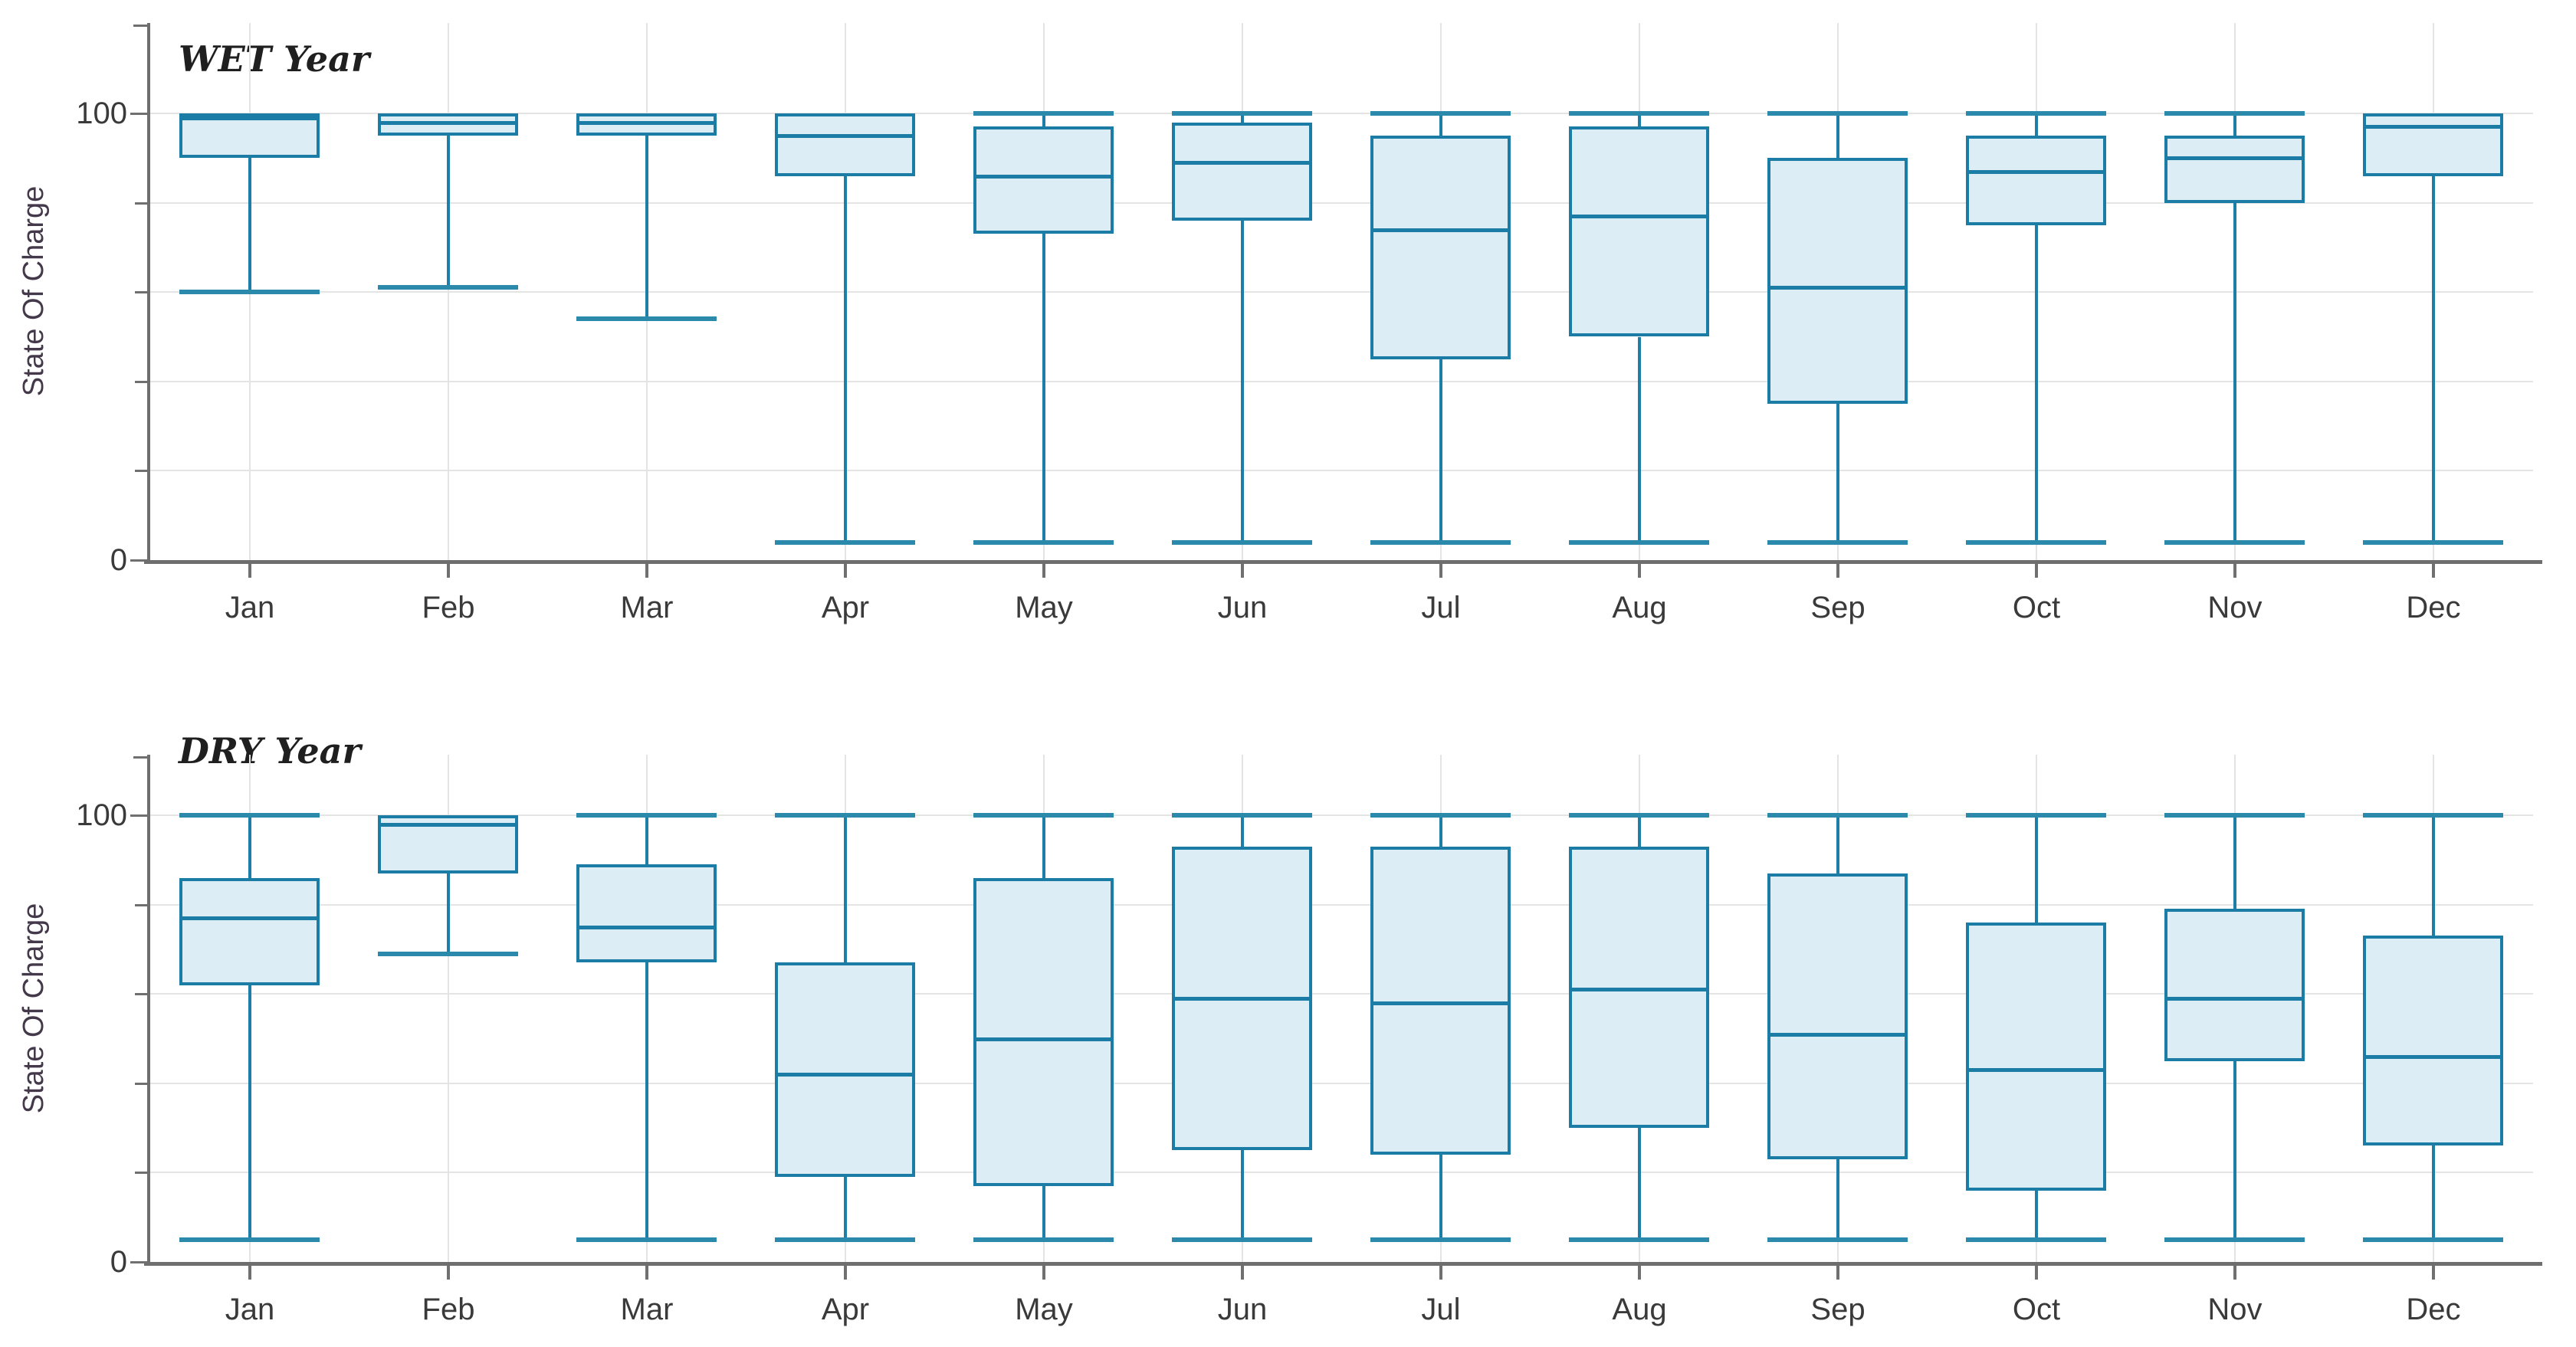 This screenshot has height=1347, width=2576. What do you see at coordinates (1242, 607) in the screenshot?
I see `x-tick-label-jun: Jun` at bounding box center [1242, 607].